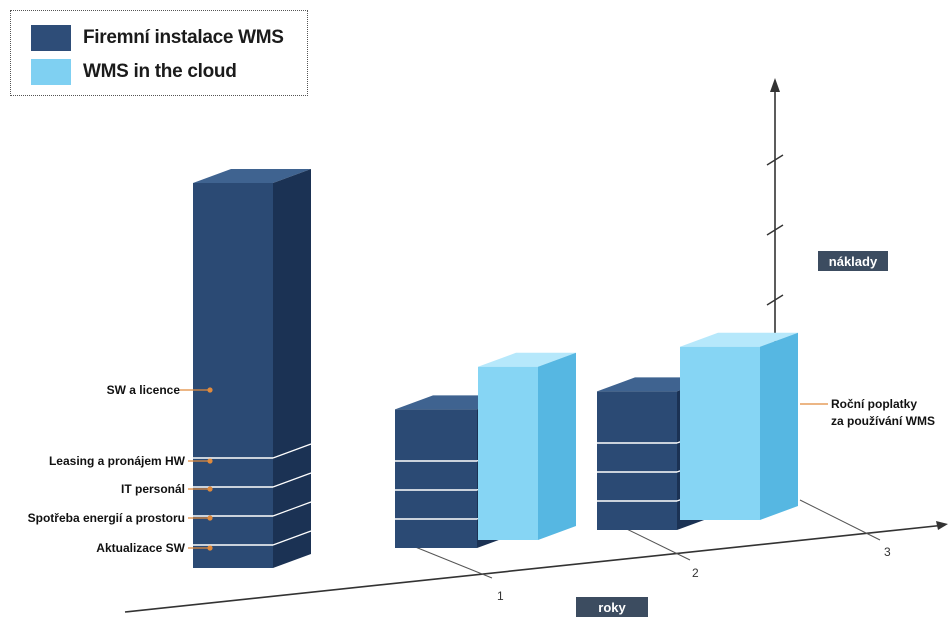  I want to click on x-axis-arrowhead, so click(942, 525).